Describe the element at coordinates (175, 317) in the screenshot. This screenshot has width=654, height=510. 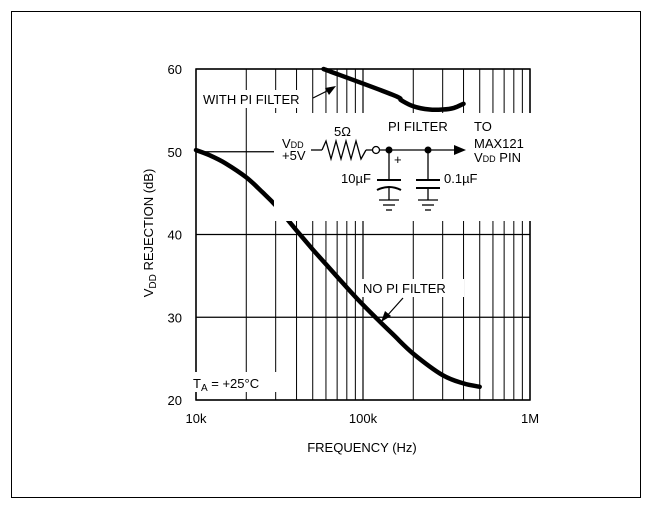
I see `y-tick-label: 30` at that location.